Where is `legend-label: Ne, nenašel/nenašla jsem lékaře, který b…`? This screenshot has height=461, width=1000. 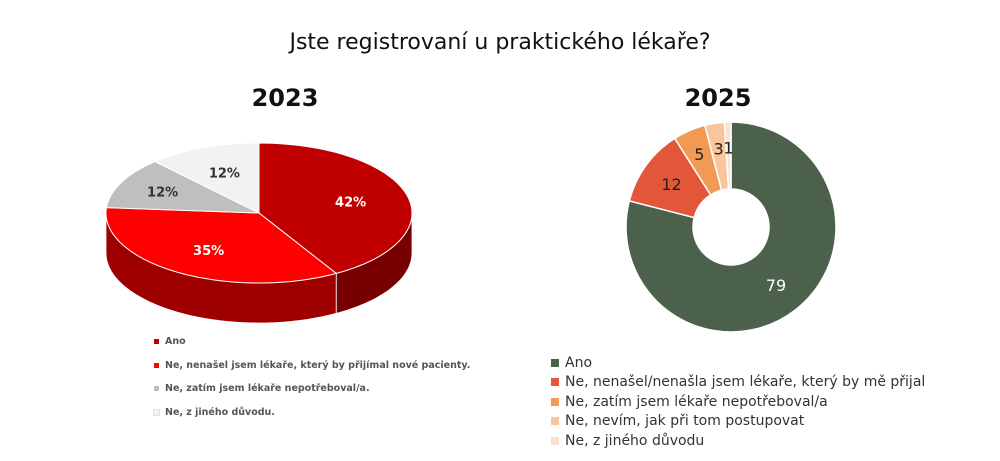
legend-label: Ne, nenašel/nenašla jsem lékaře, který b… is located at coordinates (745, 382).